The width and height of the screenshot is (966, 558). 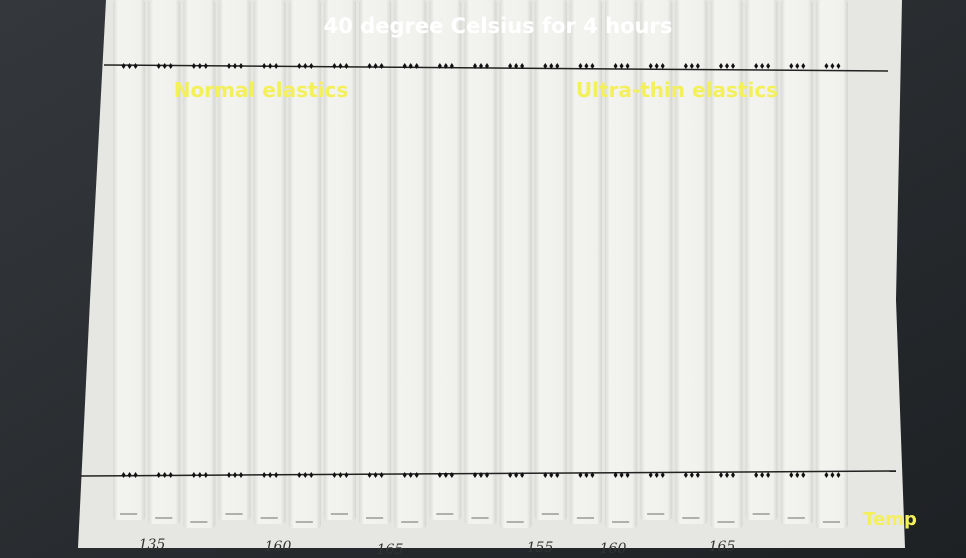 I want to click on handwritten-label: 160, so click(x=278, y=547).